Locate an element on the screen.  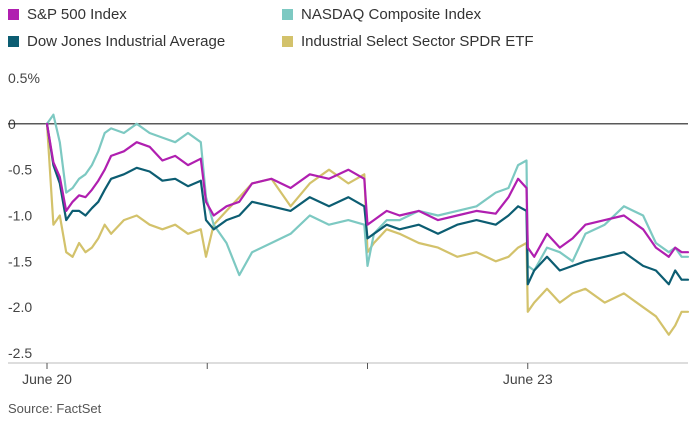
legend-item-industrial-etf: Industrial Select Sector SPDR ETF is located at coordinates (408, 41).